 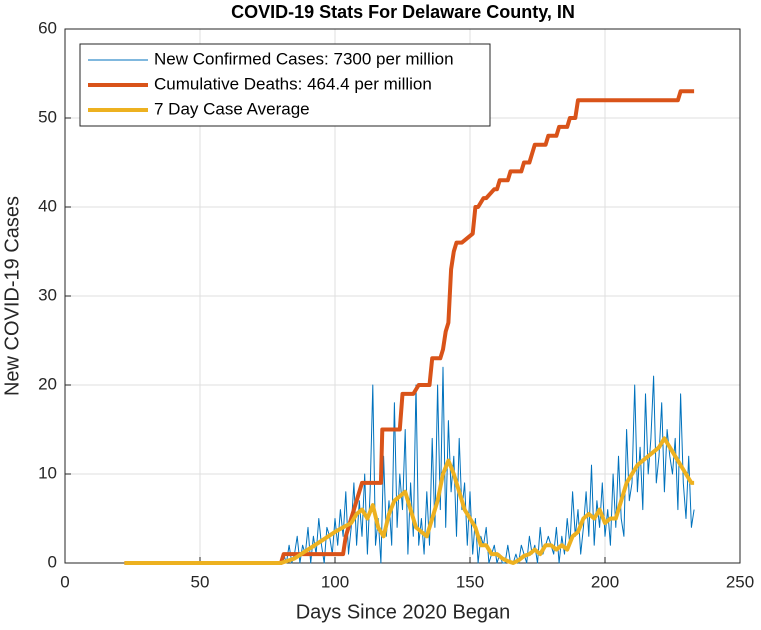 What do you see at coordinates (304, 58) in the screenshot?
I see `legend-label: New Confirmed Cases: 7300 per million` at bounding box center [304, 58].